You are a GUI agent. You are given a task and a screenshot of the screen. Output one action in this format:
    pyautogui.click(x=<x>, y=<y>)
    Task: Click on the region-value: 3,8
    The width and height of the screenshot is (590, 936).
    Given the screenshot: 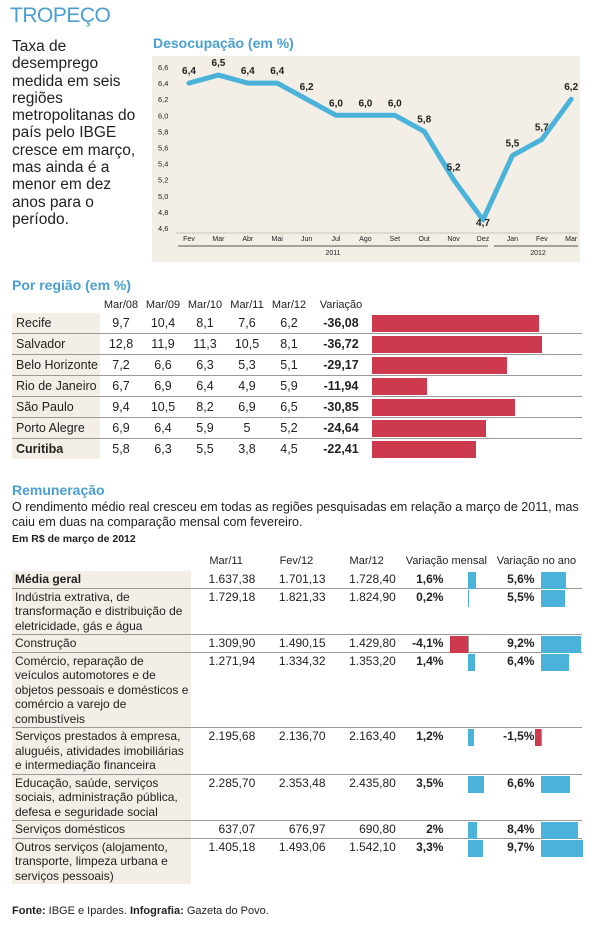 What is the action you would take?
    pyautogui.click(x=247, y=449)
    